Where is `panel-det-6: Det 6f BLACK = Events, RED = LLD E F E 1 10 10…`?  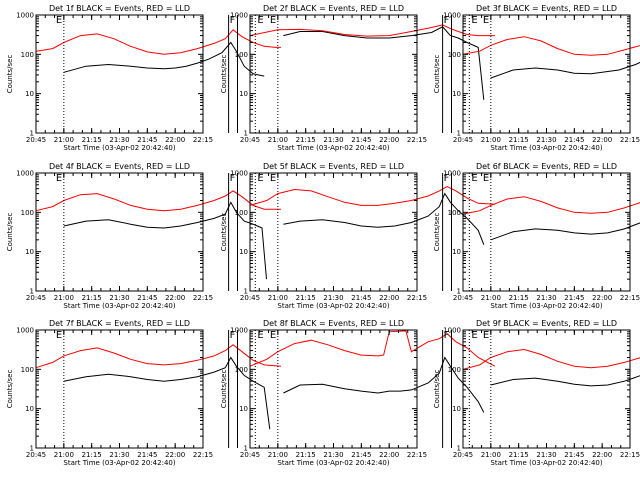 panel-det-6: Det 6f BLACK = Events, RED = LLD E F E 1 10 10… is located at coordinates (536, 236).